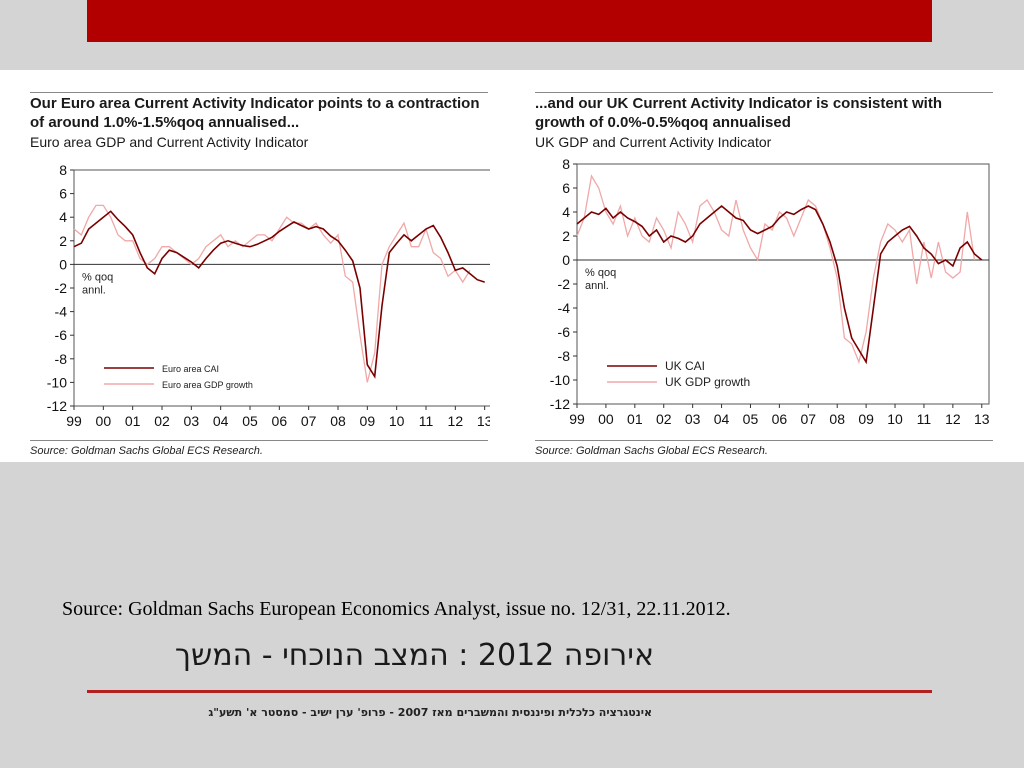 This screenshot has width=1024, height=768. Describe the element at coordinates (509, 691) in the screenshot. I see `title-underline` at that location.